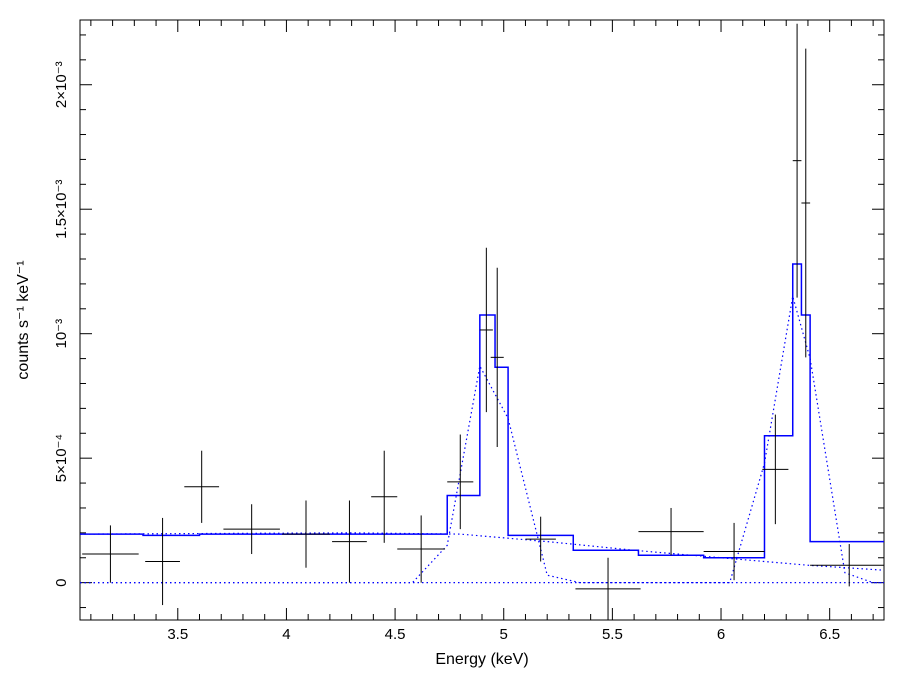 This screenshot has height=681, width=904. I want to click on x-tick-label: 3.5, so click(177, 634).